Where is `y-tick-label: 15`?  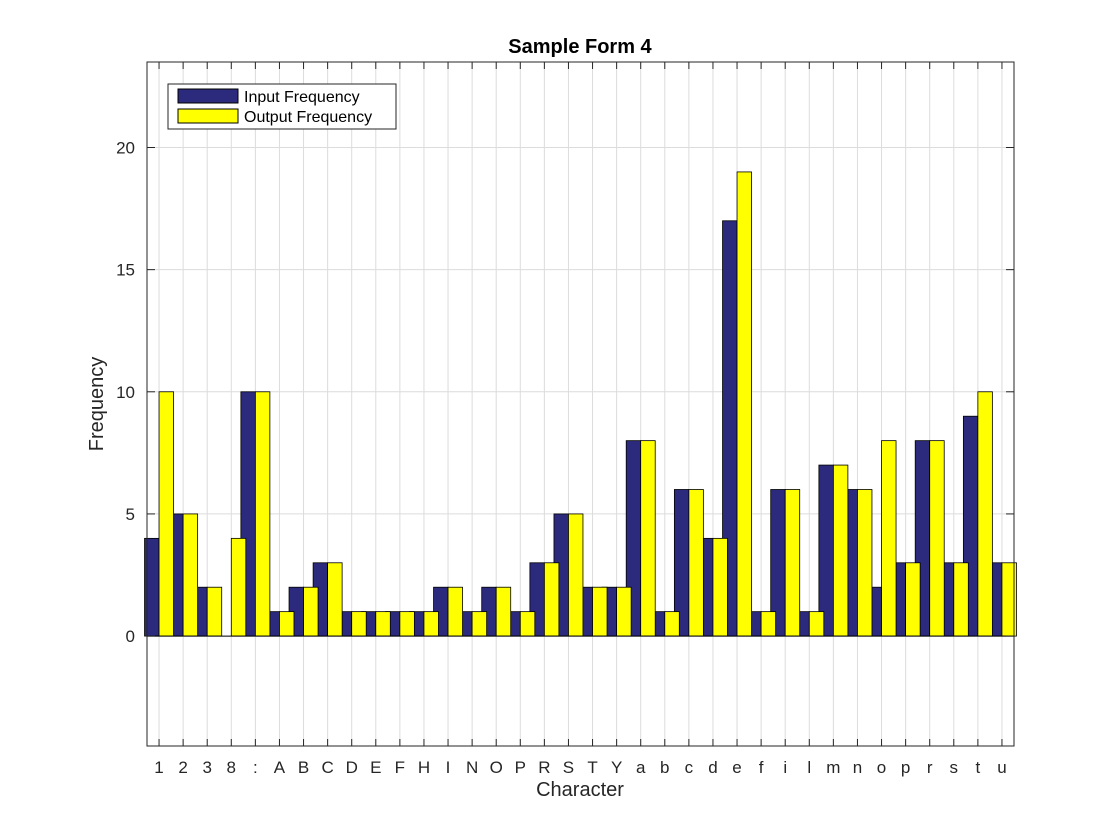 y-tick-label: 15 is located at coordinates (125, 270).